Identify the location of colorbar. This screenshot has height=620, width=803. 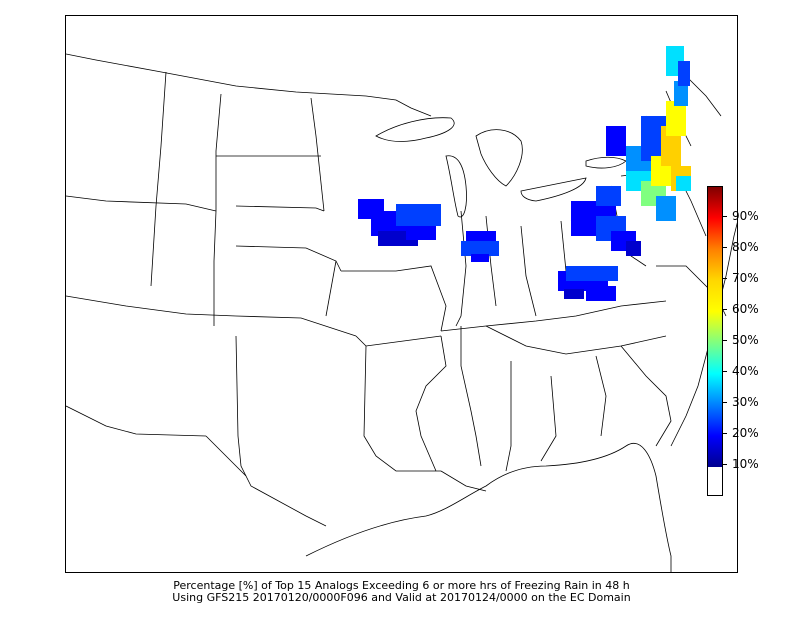
(715, 341).